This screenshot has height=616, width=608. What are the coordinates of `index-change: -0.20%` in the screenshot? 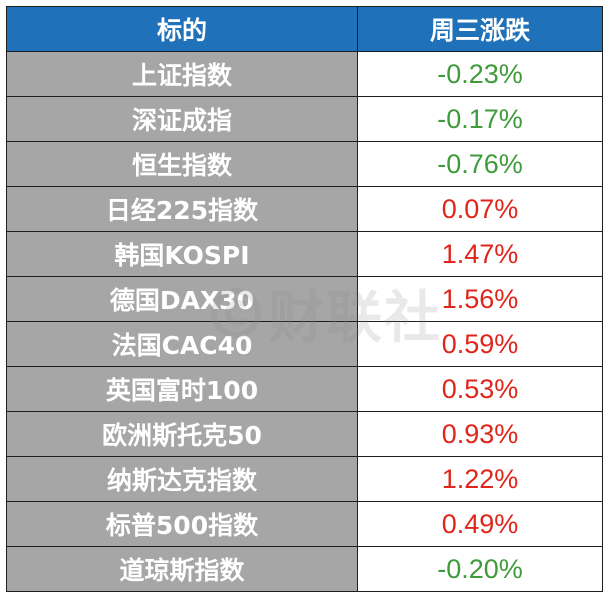 It's located at (480, 569).